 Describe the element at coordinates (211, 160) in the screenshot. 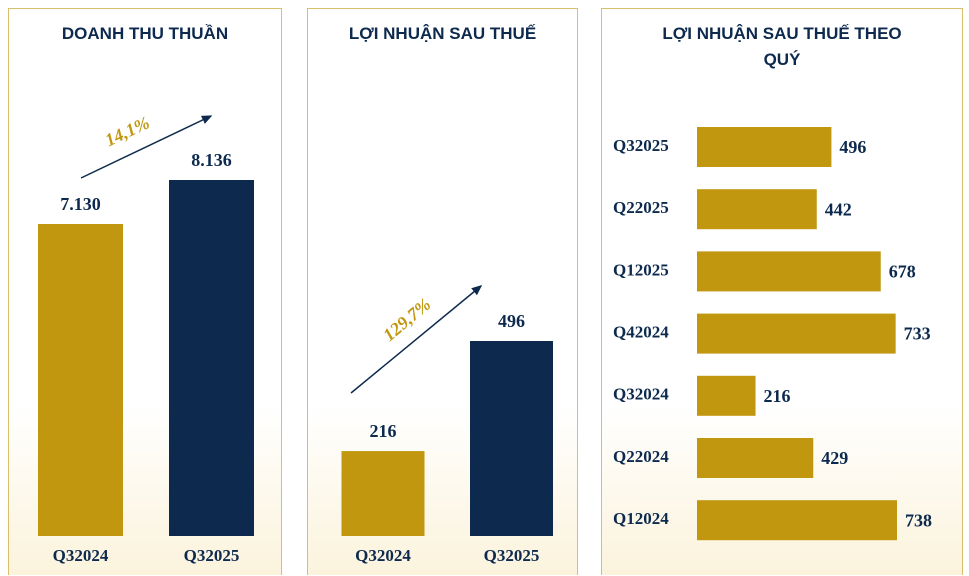

I see `value-label: 8.136` at that location.